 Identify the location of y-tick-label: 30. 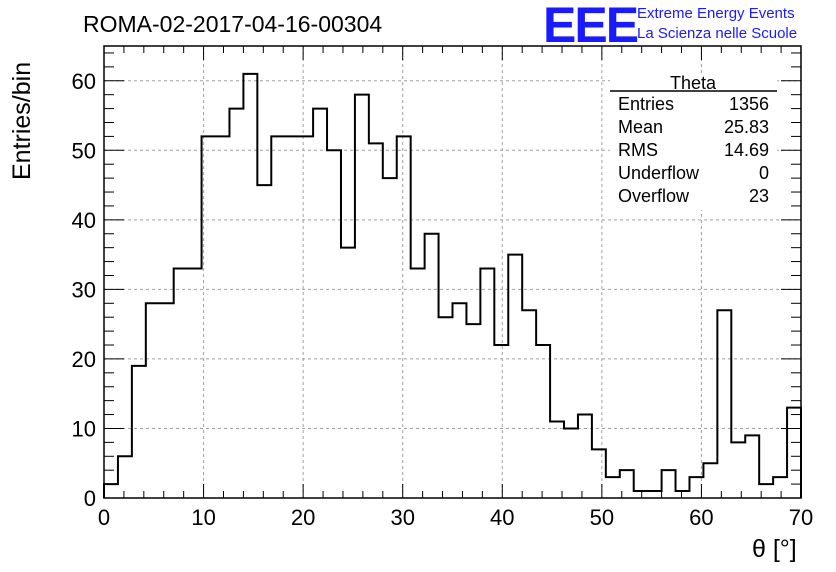
(84, 289).